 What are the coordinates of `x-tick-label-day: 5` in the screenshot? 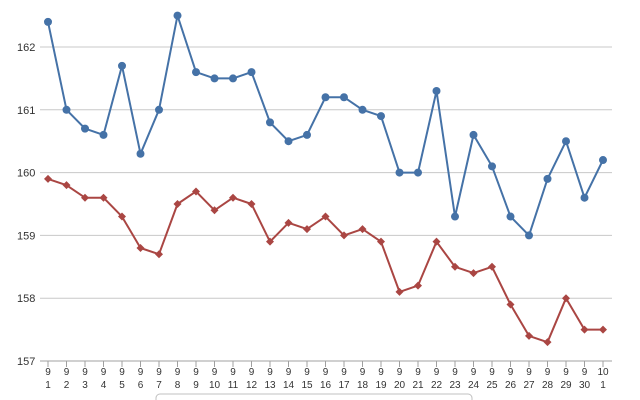 It's located at (122, 385).